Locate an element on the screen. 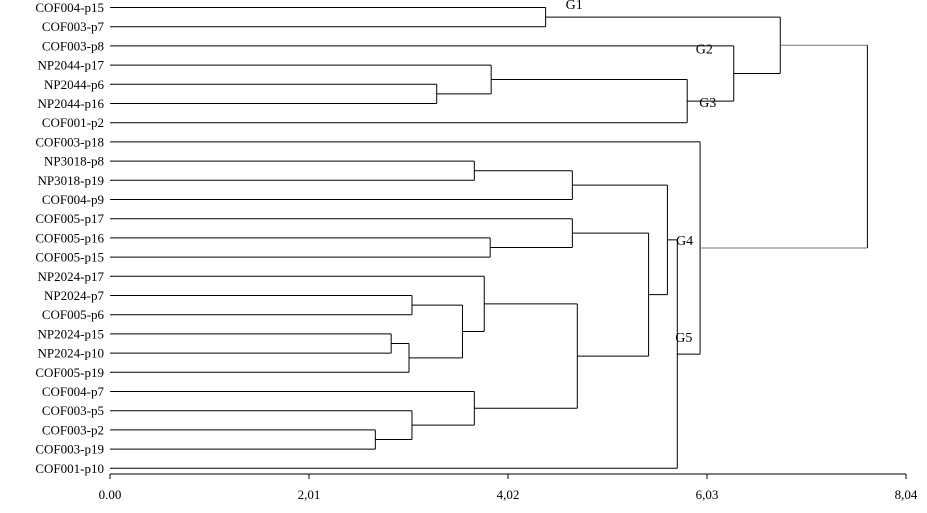  leaf-label-np2044-p16: NP2044-p16 is located at coordinates (71, 103).